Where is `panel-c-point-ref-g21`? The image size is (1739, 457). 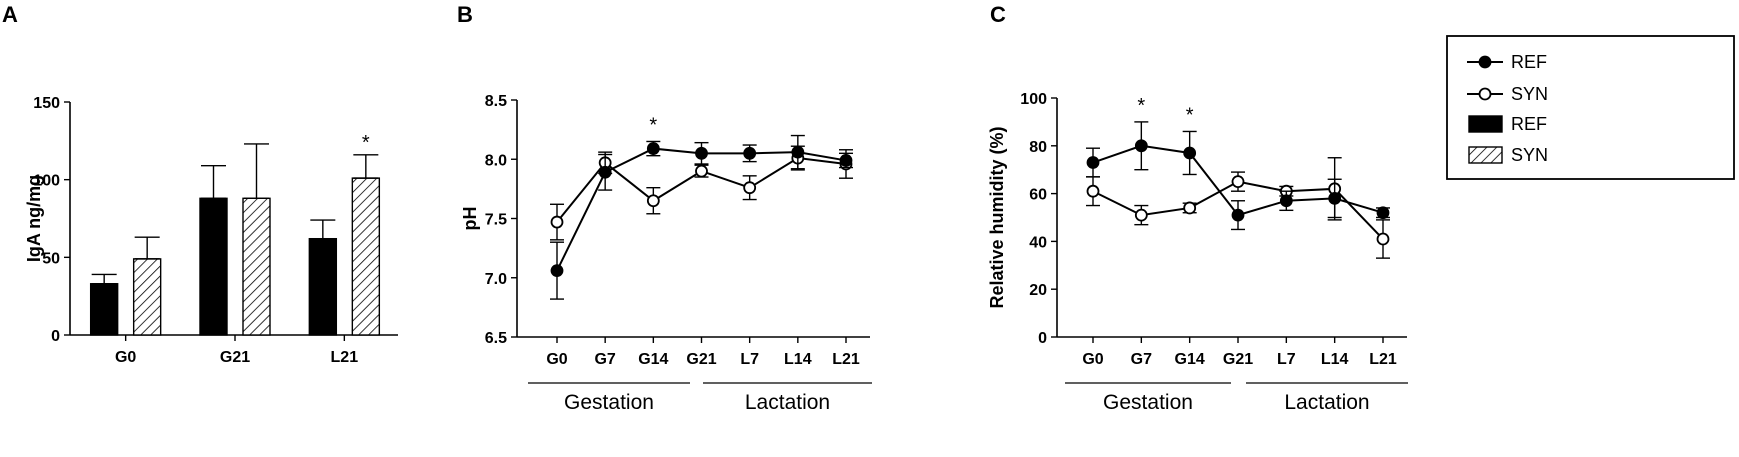
panel-c-point-ref-g21 is located at coordinates (1238, 215).